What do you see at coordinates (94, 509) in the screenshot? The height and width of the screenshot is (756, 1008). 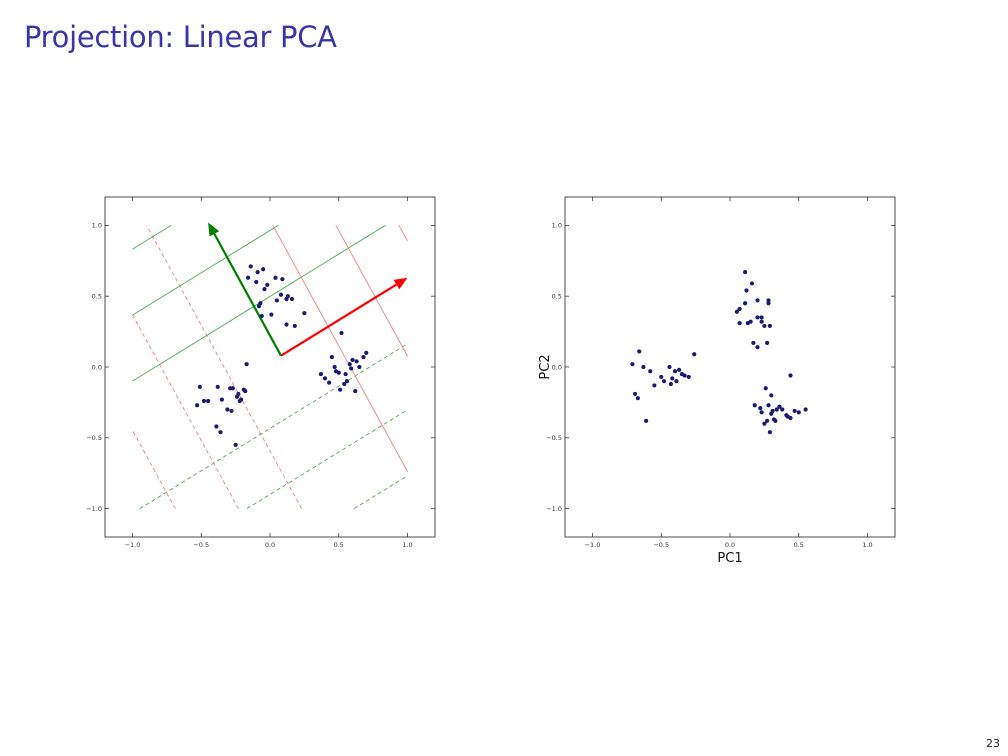 I see `y-tick-label: −1.0` at bounding box center [94, 509].